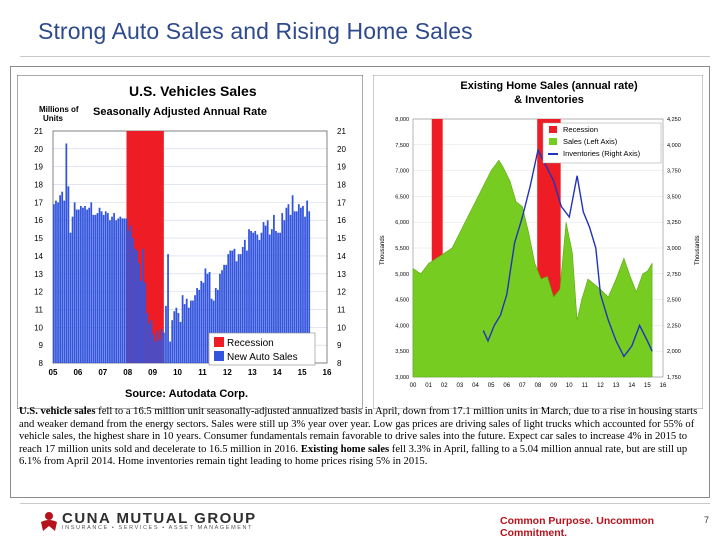 The width and height of the screenshot is (720, 540). Describe the element at coordinates (341, 131) in the screenshot. I see `y-tick-label-right: 21` at that location.